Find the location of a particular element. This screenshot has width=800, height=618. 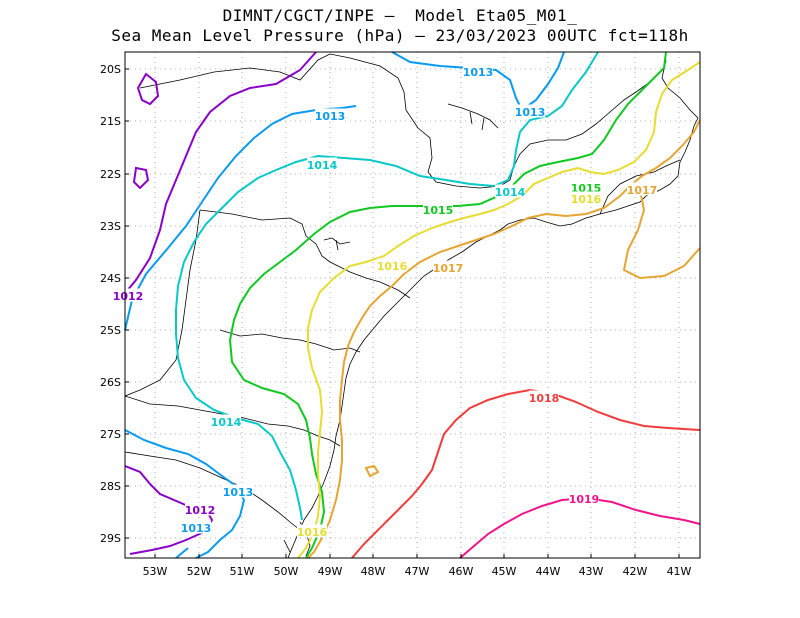

lon-tick-label: 49W is located at coordinates (330, 571).